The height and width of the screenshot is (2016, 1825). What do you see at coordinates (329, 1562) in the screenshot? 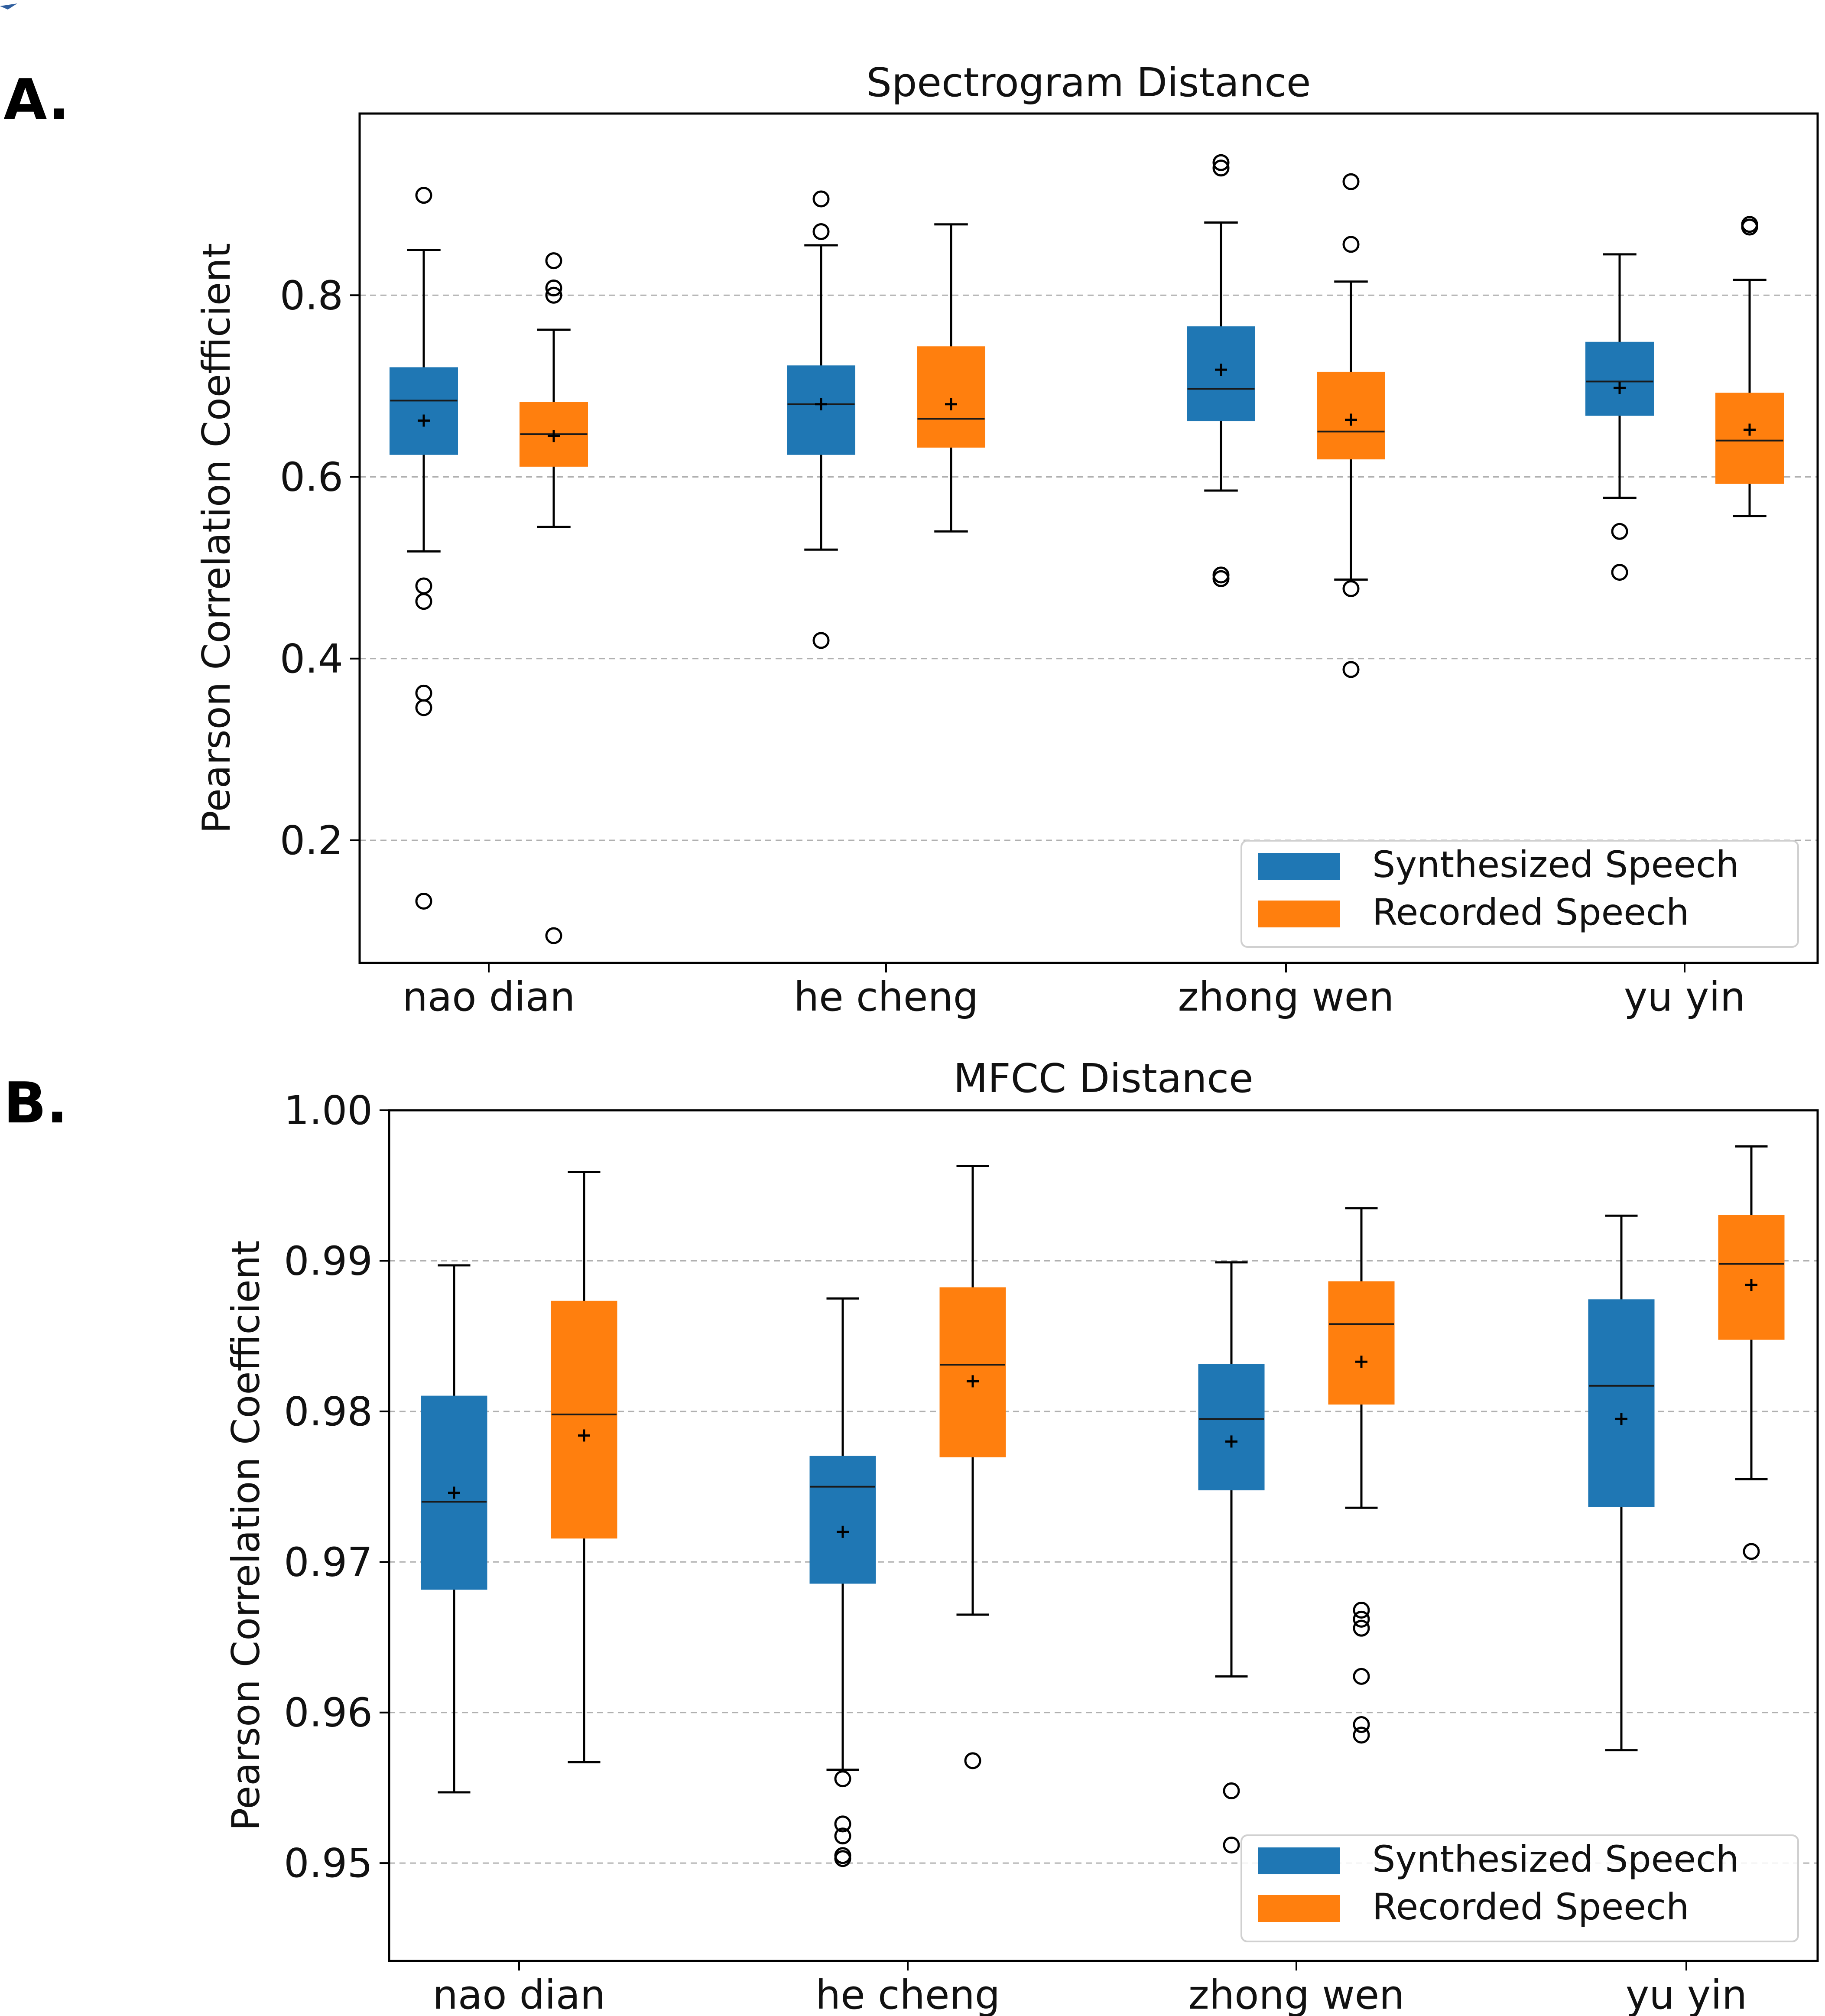
I see `y-tick-label: 0.97` at bounding box center [329, 1562].